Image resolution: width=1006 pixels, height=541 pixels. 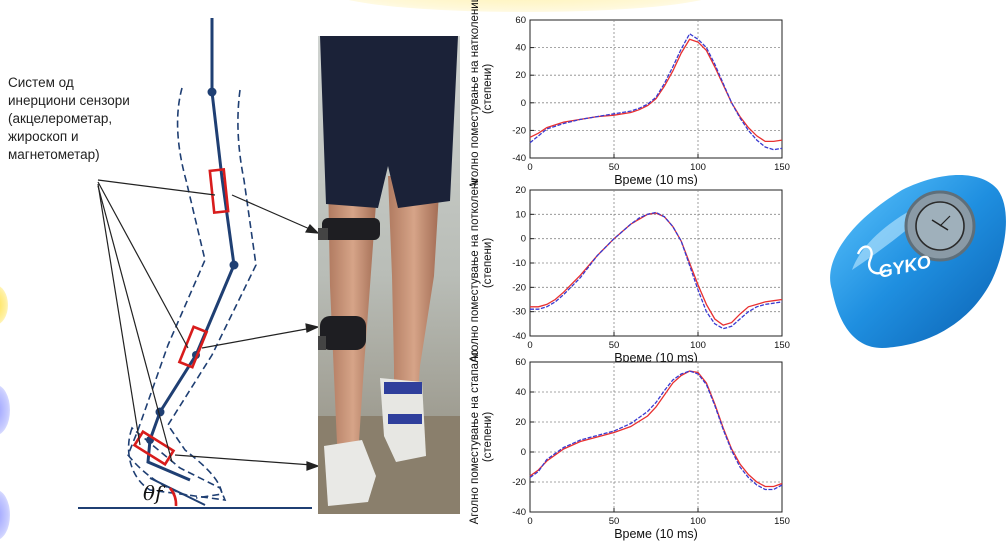 I want to click on hip-joint, so click(x=212, y=92).